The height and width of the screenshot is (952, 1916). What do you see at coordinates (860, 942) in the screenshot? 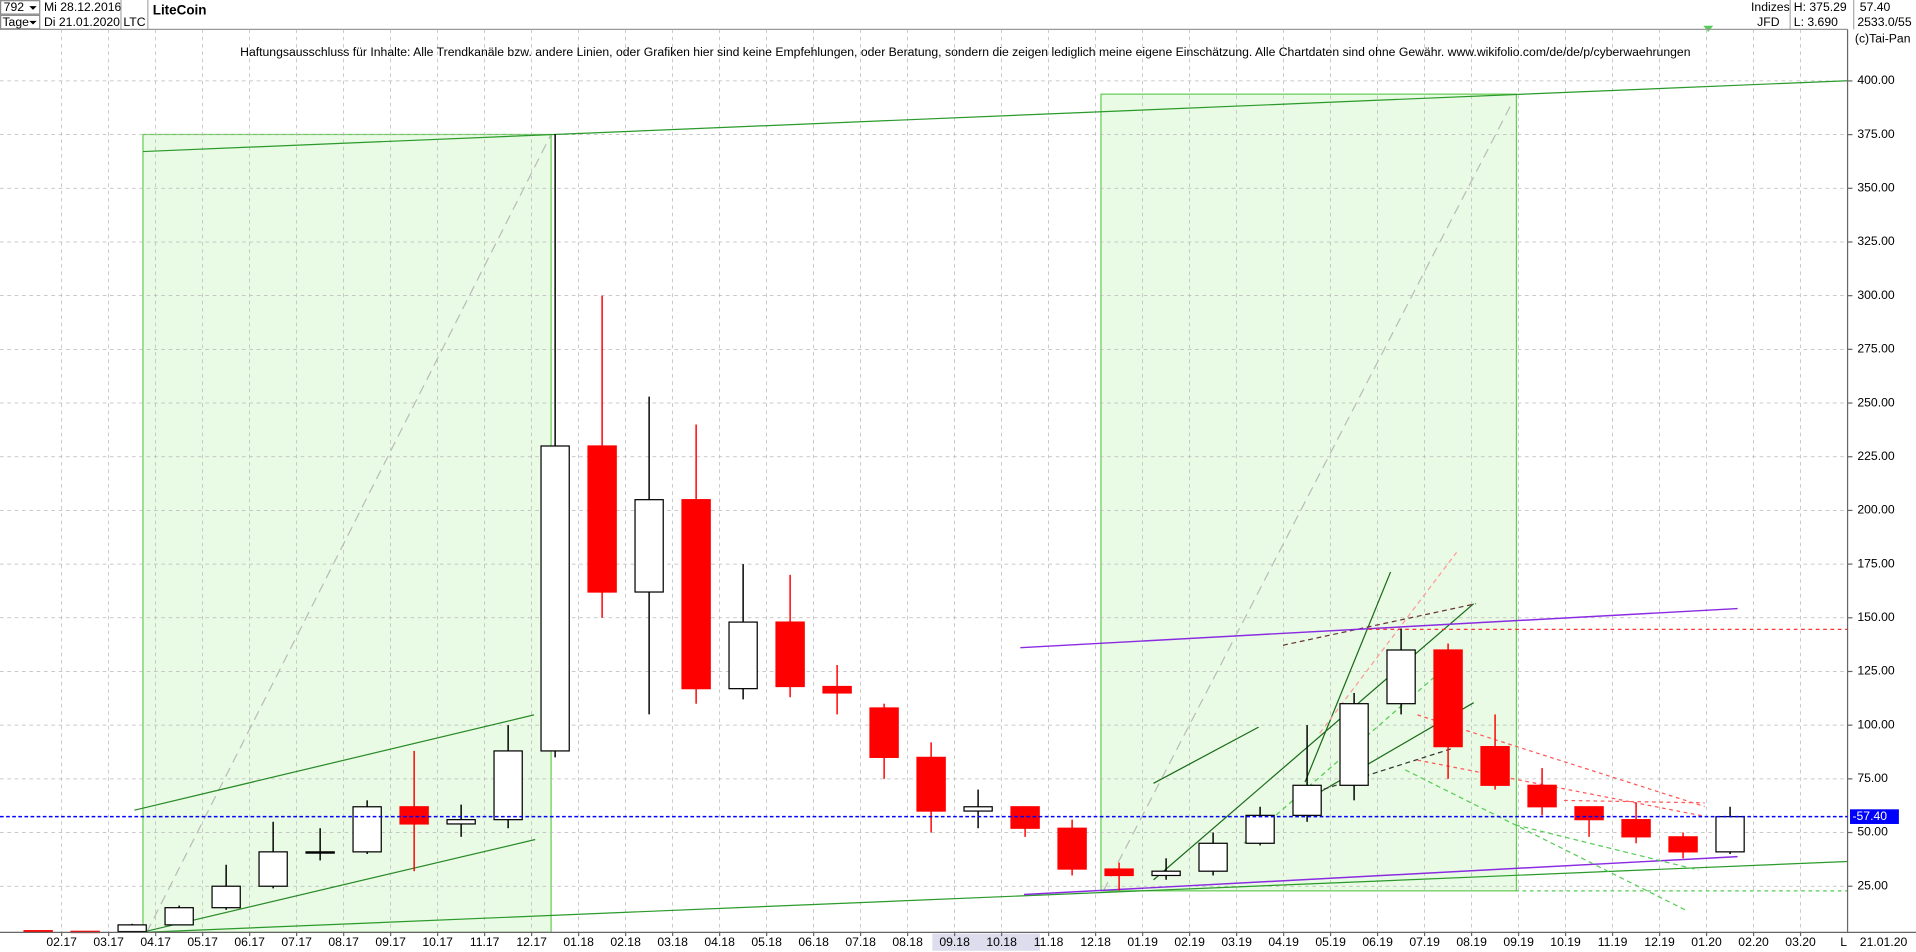
I see `x-tick-label: 07.18` at bounding box center [860, 942].